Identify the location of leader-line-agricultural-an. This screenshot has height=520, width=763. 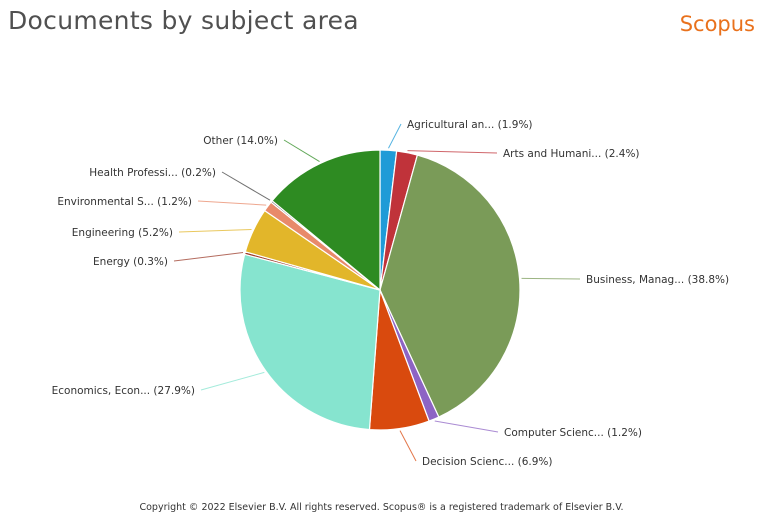
(395, 136).